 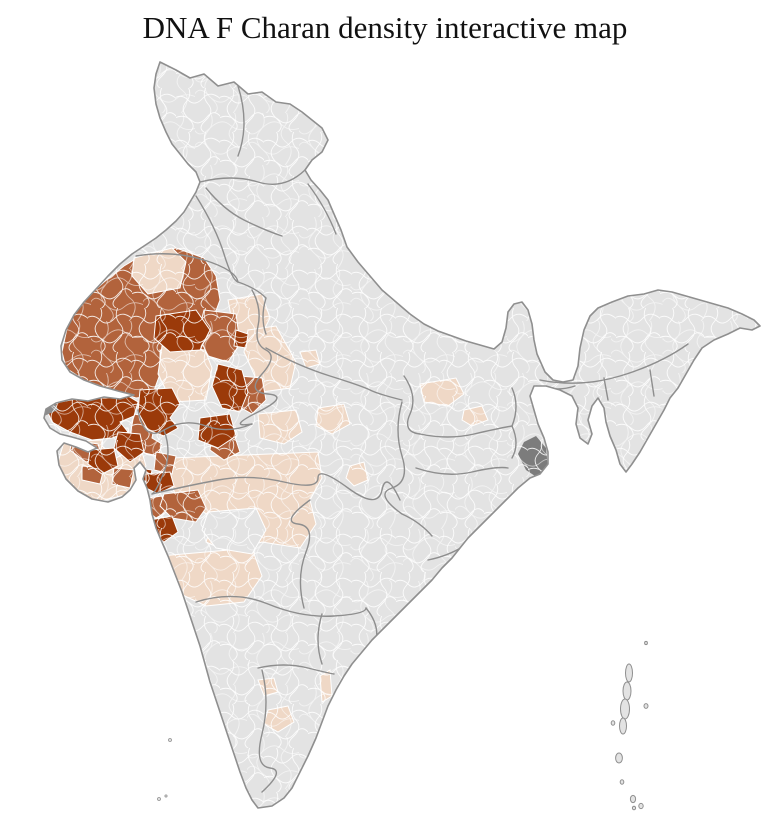 I want to click on page-title: DNA F Charan density interactive map, so click(x=385, y=27).